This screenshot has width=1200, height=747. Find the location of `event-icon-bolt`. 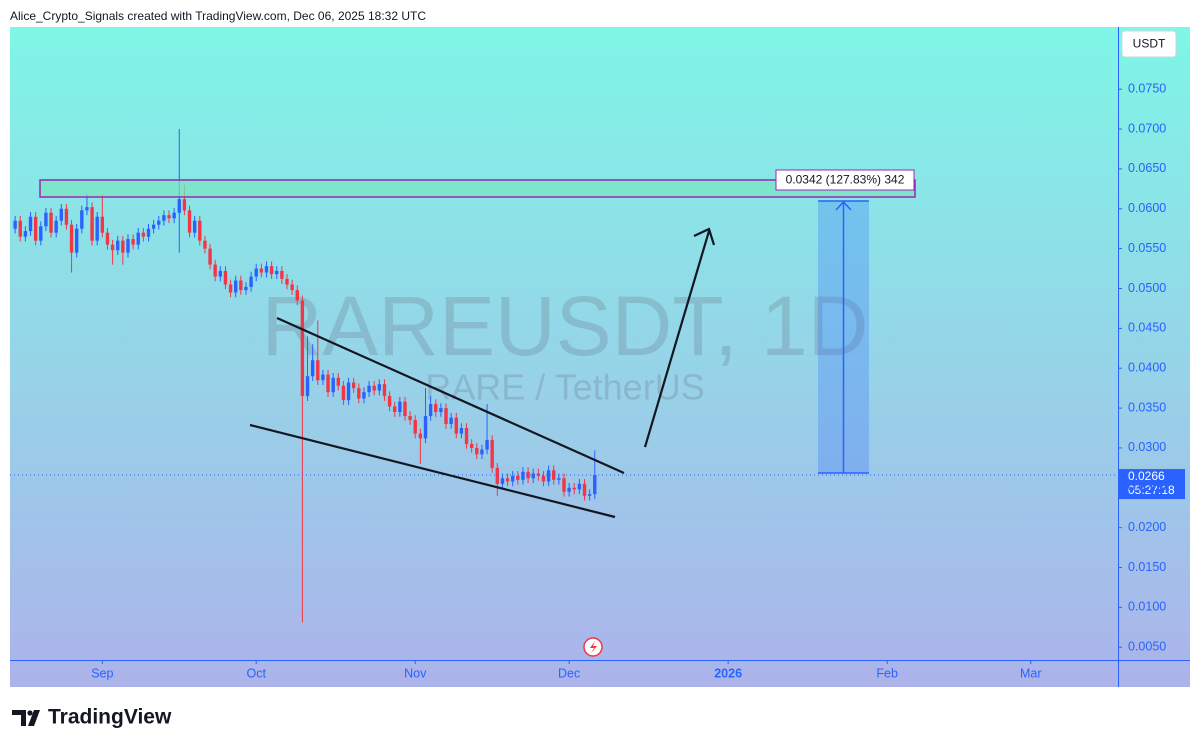

event-icon-bolt is located at coordinates (593, 647).